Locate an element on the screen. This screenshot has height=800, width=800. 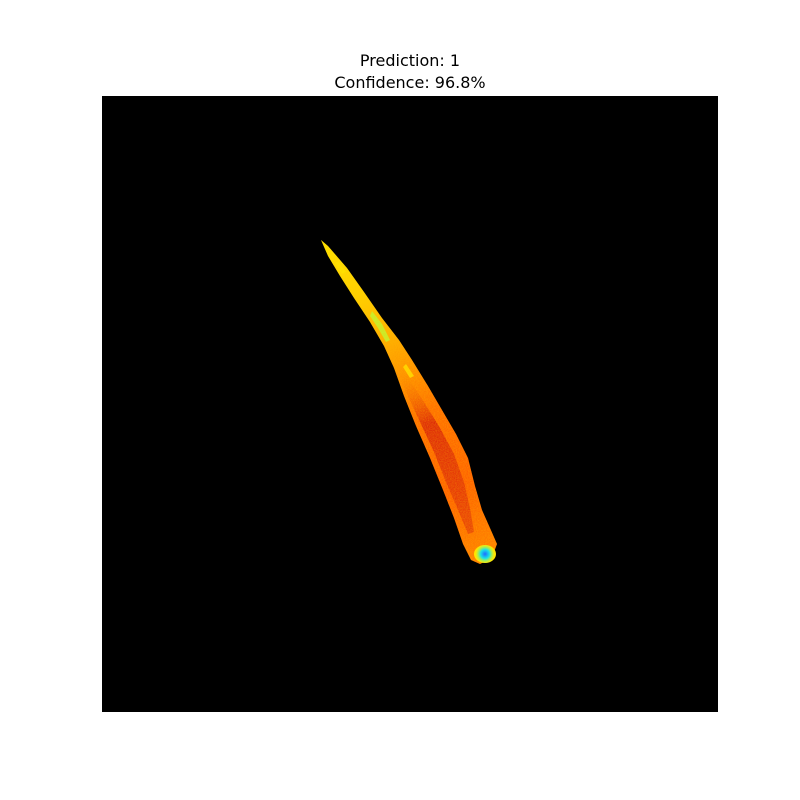
confidence-label: Confidence: 96.8% is located at coordinates (410, 82).